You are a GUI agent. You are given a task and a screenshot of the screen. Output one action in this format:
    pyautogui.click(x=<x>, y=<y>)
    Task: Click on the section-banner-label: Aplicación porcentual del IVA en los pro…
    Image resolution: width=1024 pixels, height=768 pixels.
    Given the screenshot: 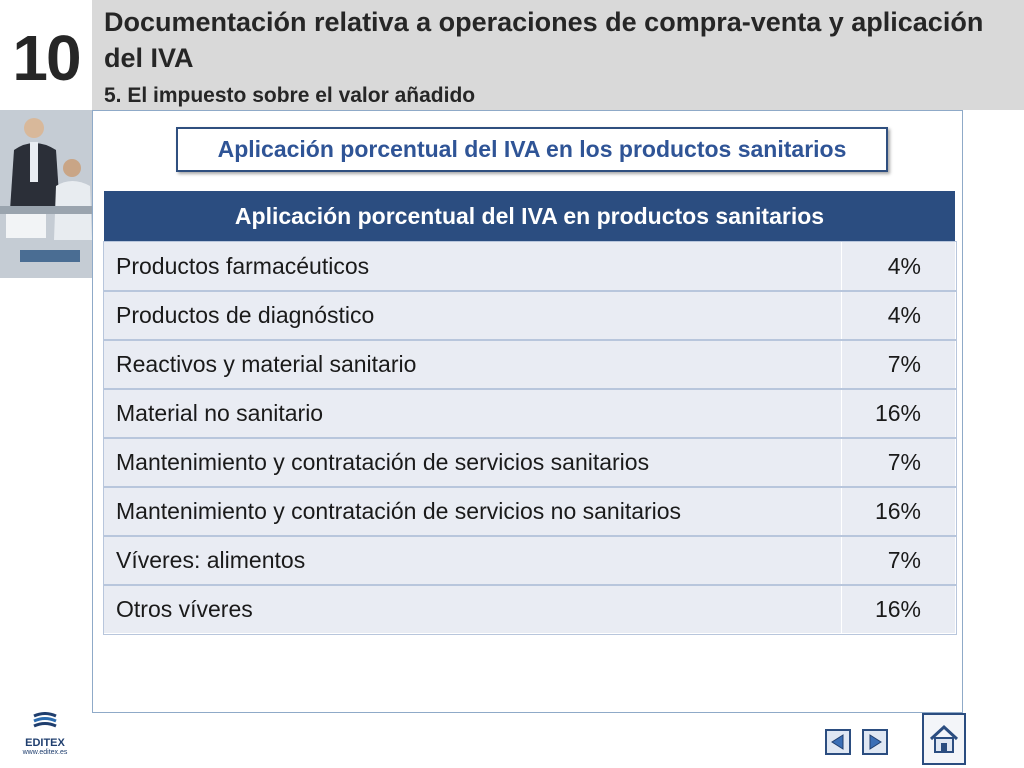 What is the action you would take?
    pyautogui.click(x=532, y=149)
    